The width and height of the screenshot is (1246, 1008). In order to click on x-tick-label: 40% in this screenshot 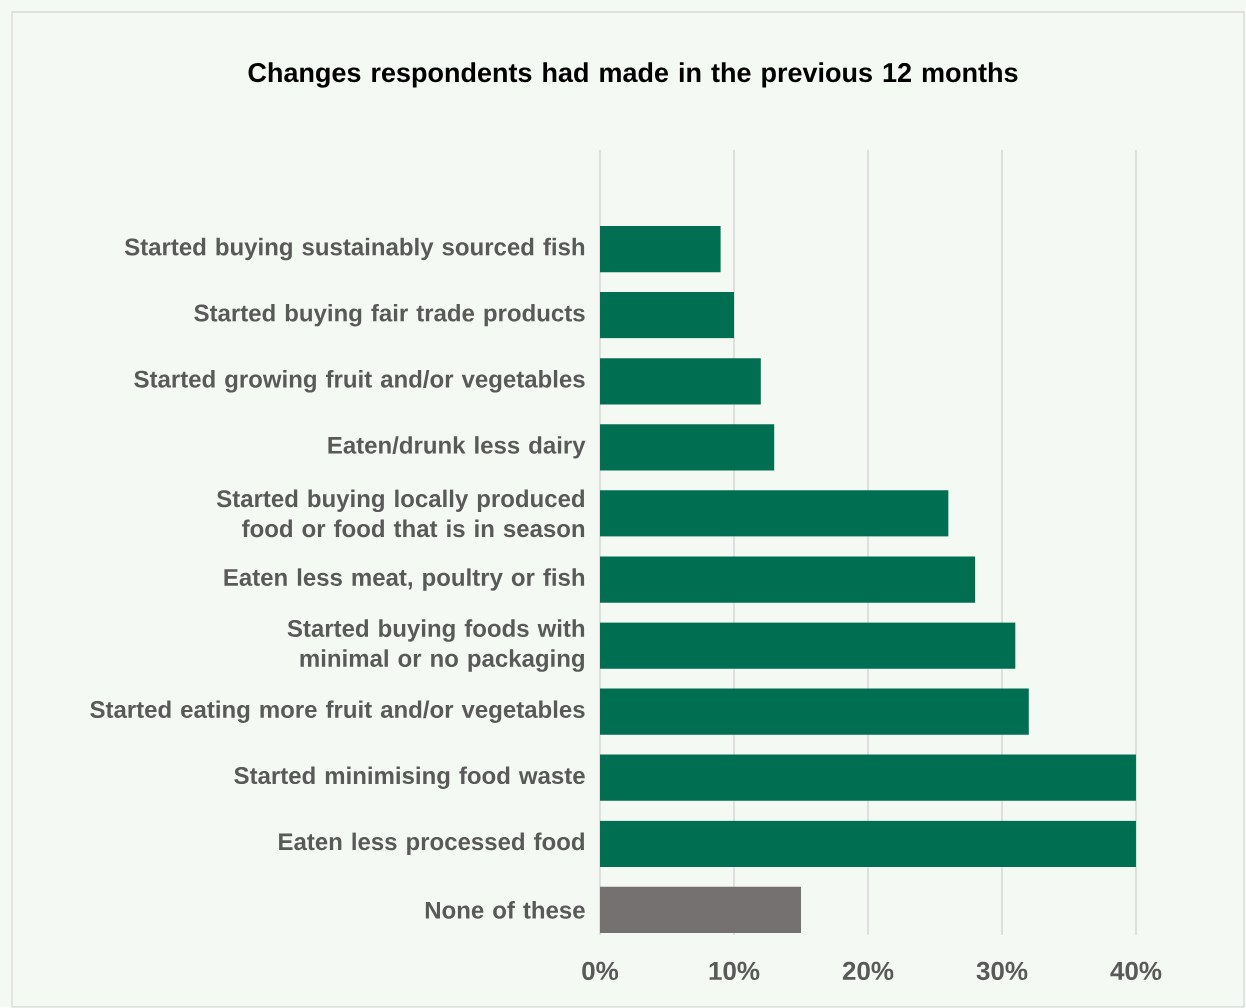, I will do `click(1136, 971)`.